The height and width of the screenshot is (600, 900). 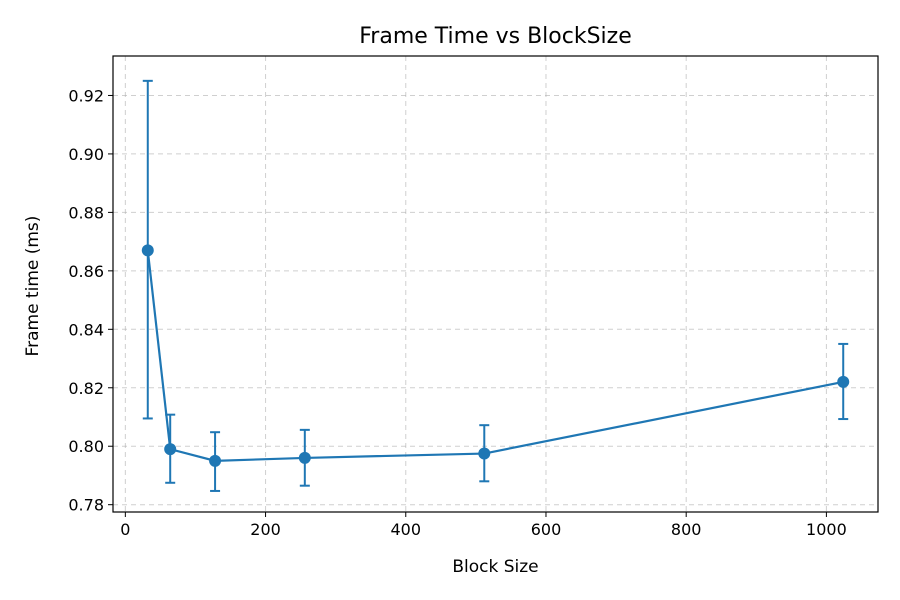 What do you see at coordinates (86, 446) in the screenshot?
I see `y-tick-label: 0.80` at bounding box center [86, 446].